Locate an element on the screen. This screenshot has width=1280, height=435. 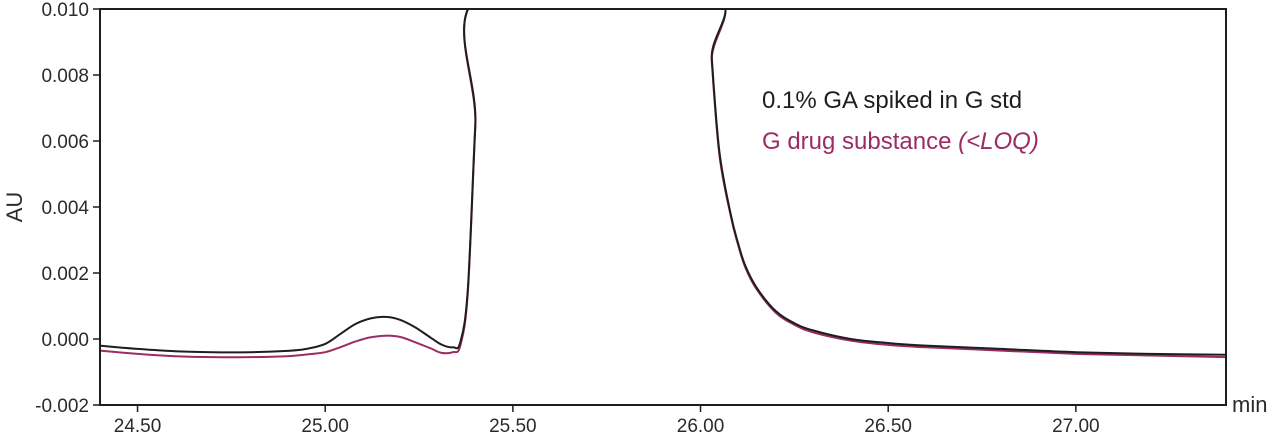
legend-entry-drug-substance-main: G drug substance is located at coordinates (860, 141).